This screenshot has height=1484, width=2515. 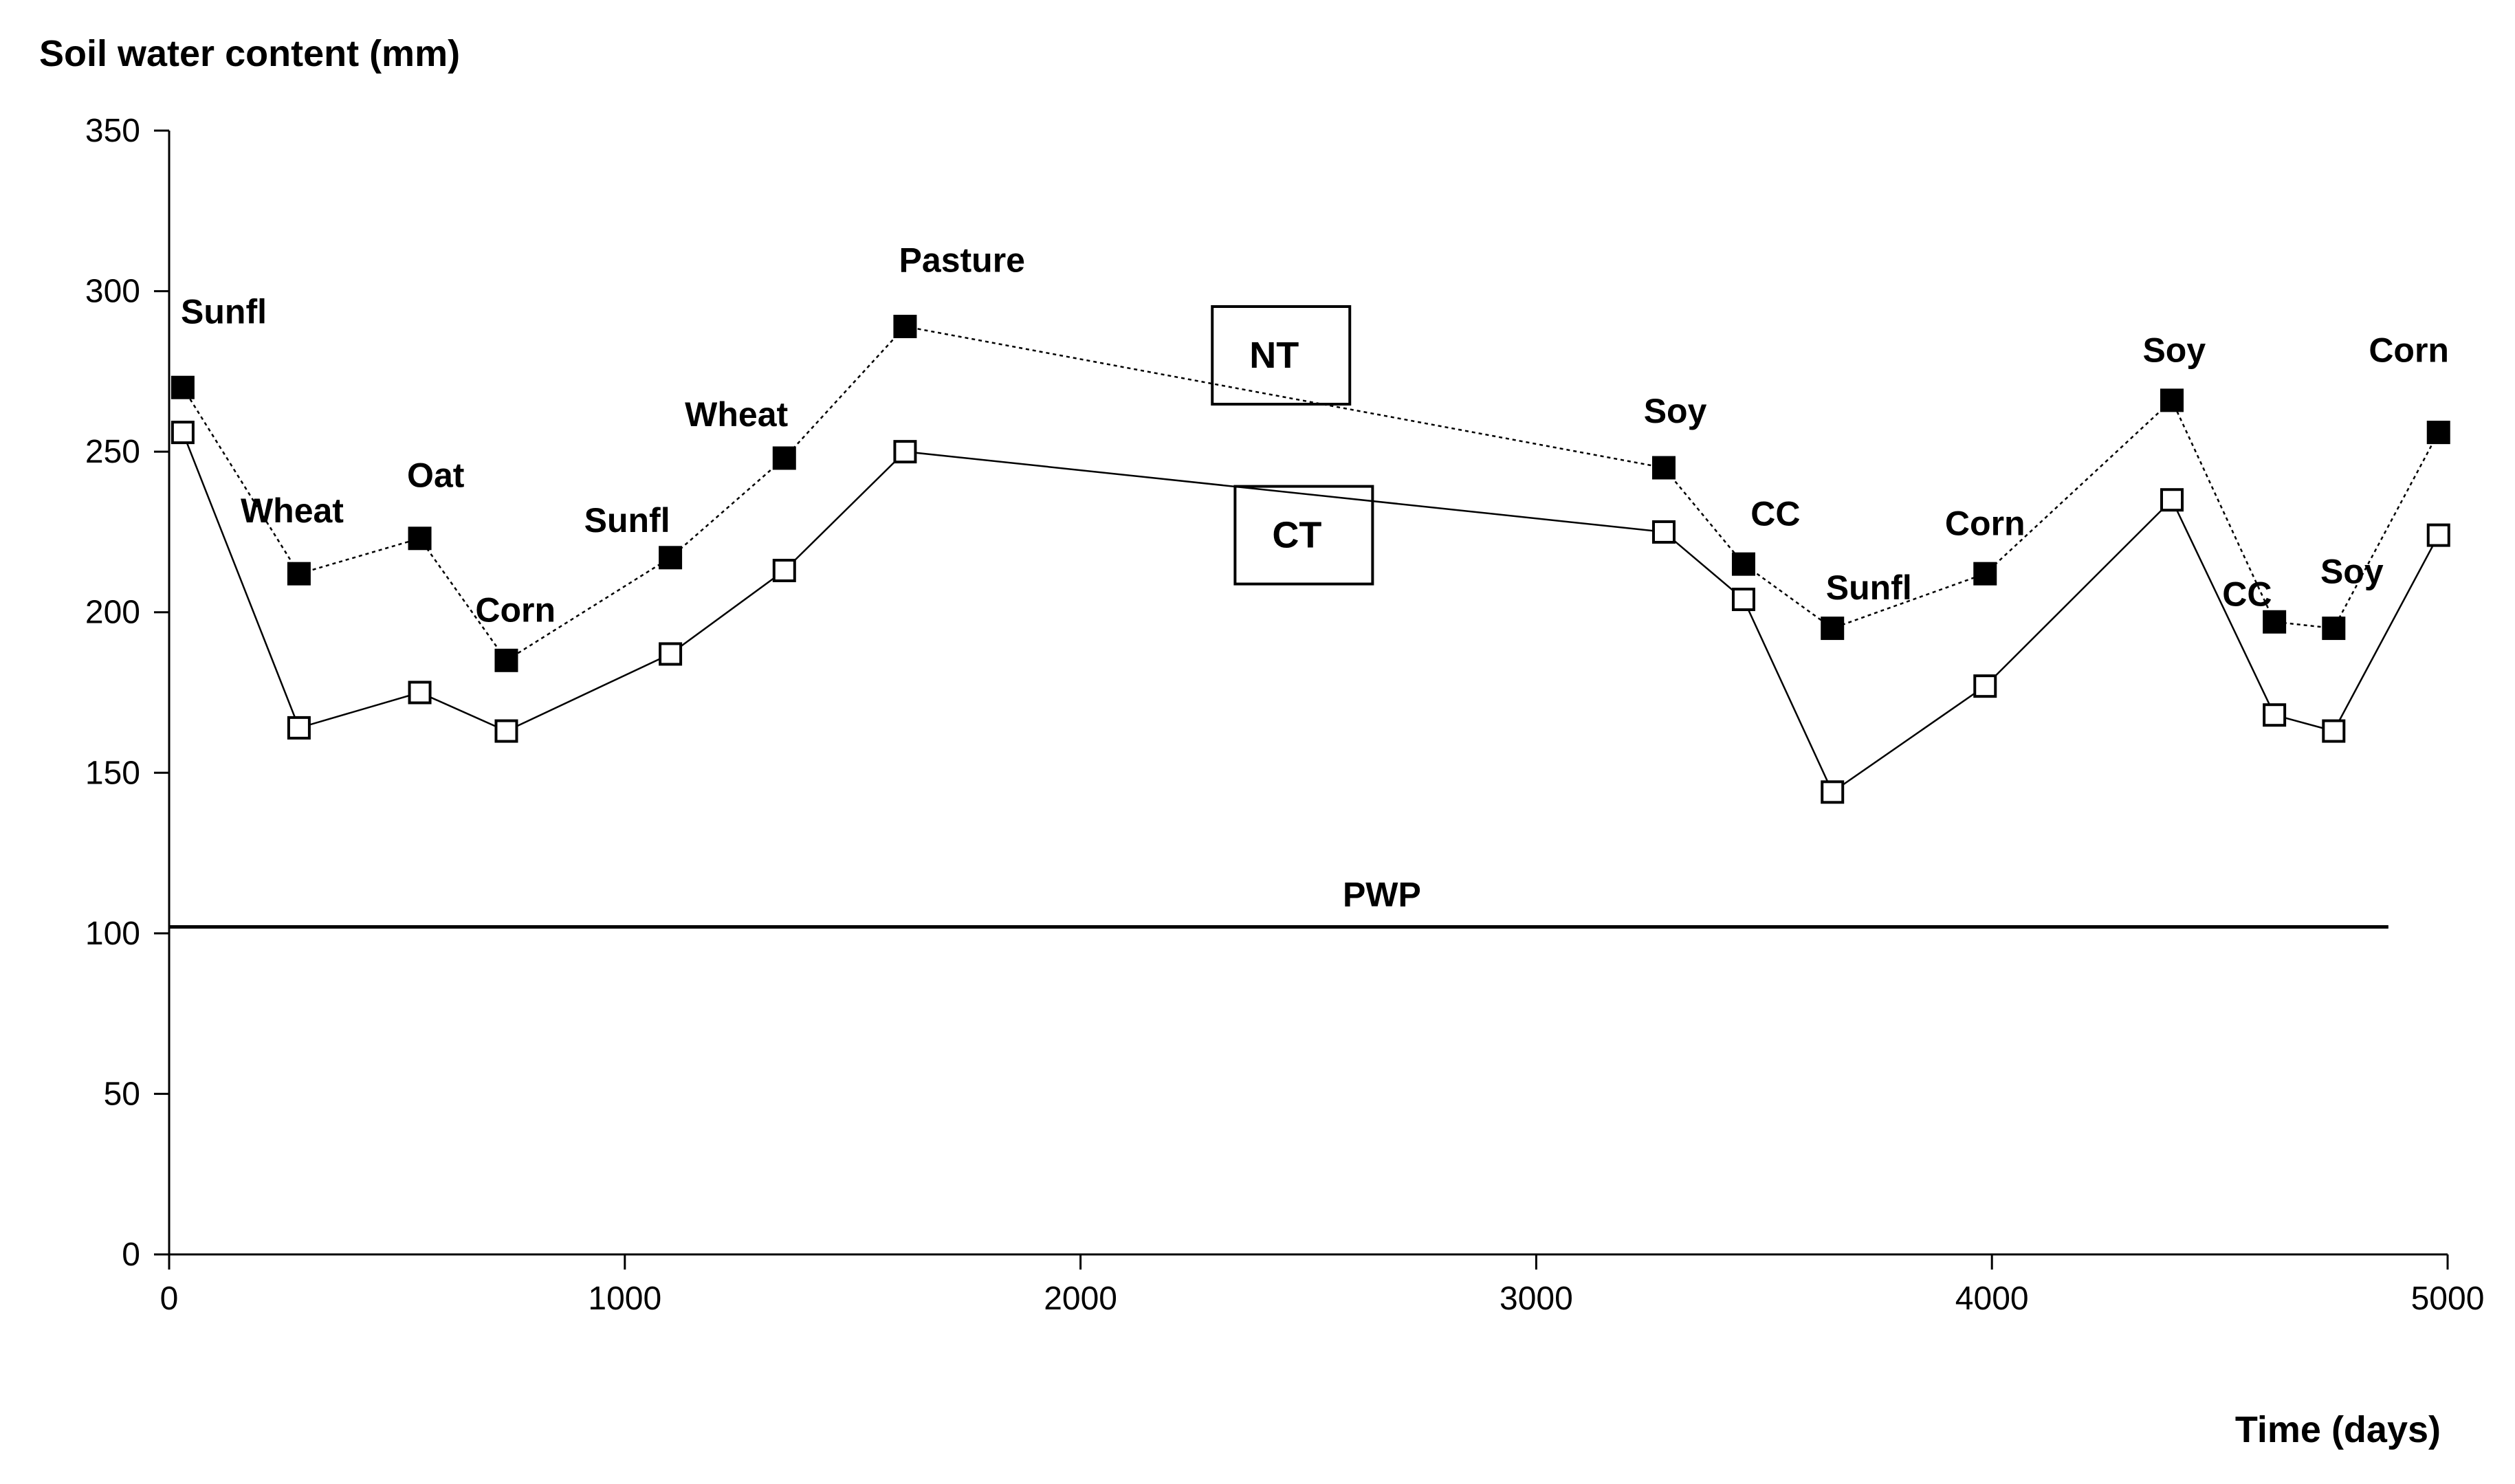 I want to click on reference-lines: PWP, so click(x=1278, y=903).